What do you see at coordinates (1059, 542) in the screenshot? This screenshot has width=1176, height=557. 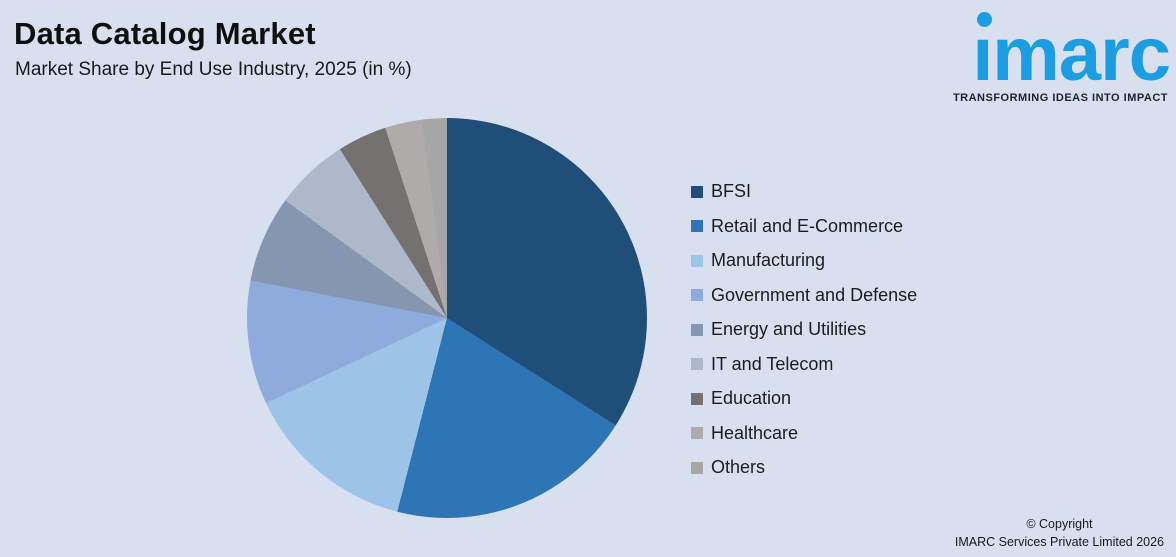 I see `copyright-line2: IMARC Services Private Limited 2026` at bounding box center [1059, 542].